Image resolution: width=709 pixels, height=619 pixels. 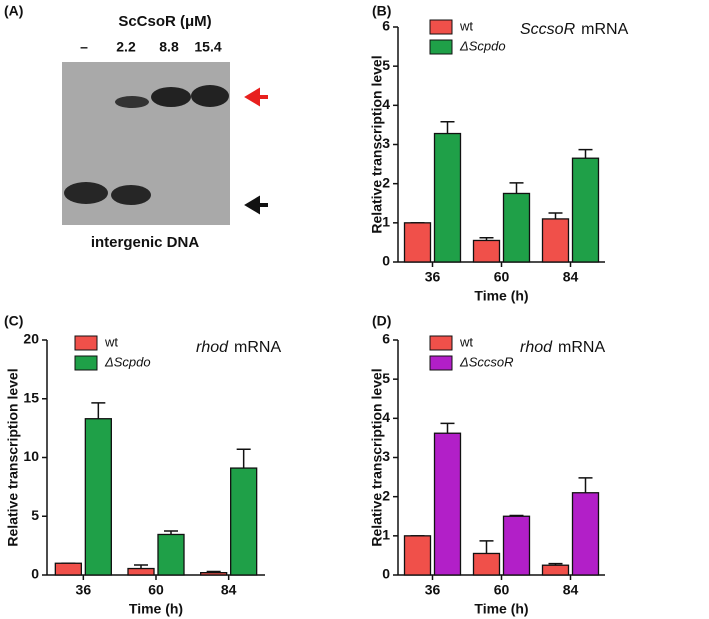 I want to click on lane-label: –, so click(x=84, y=47).